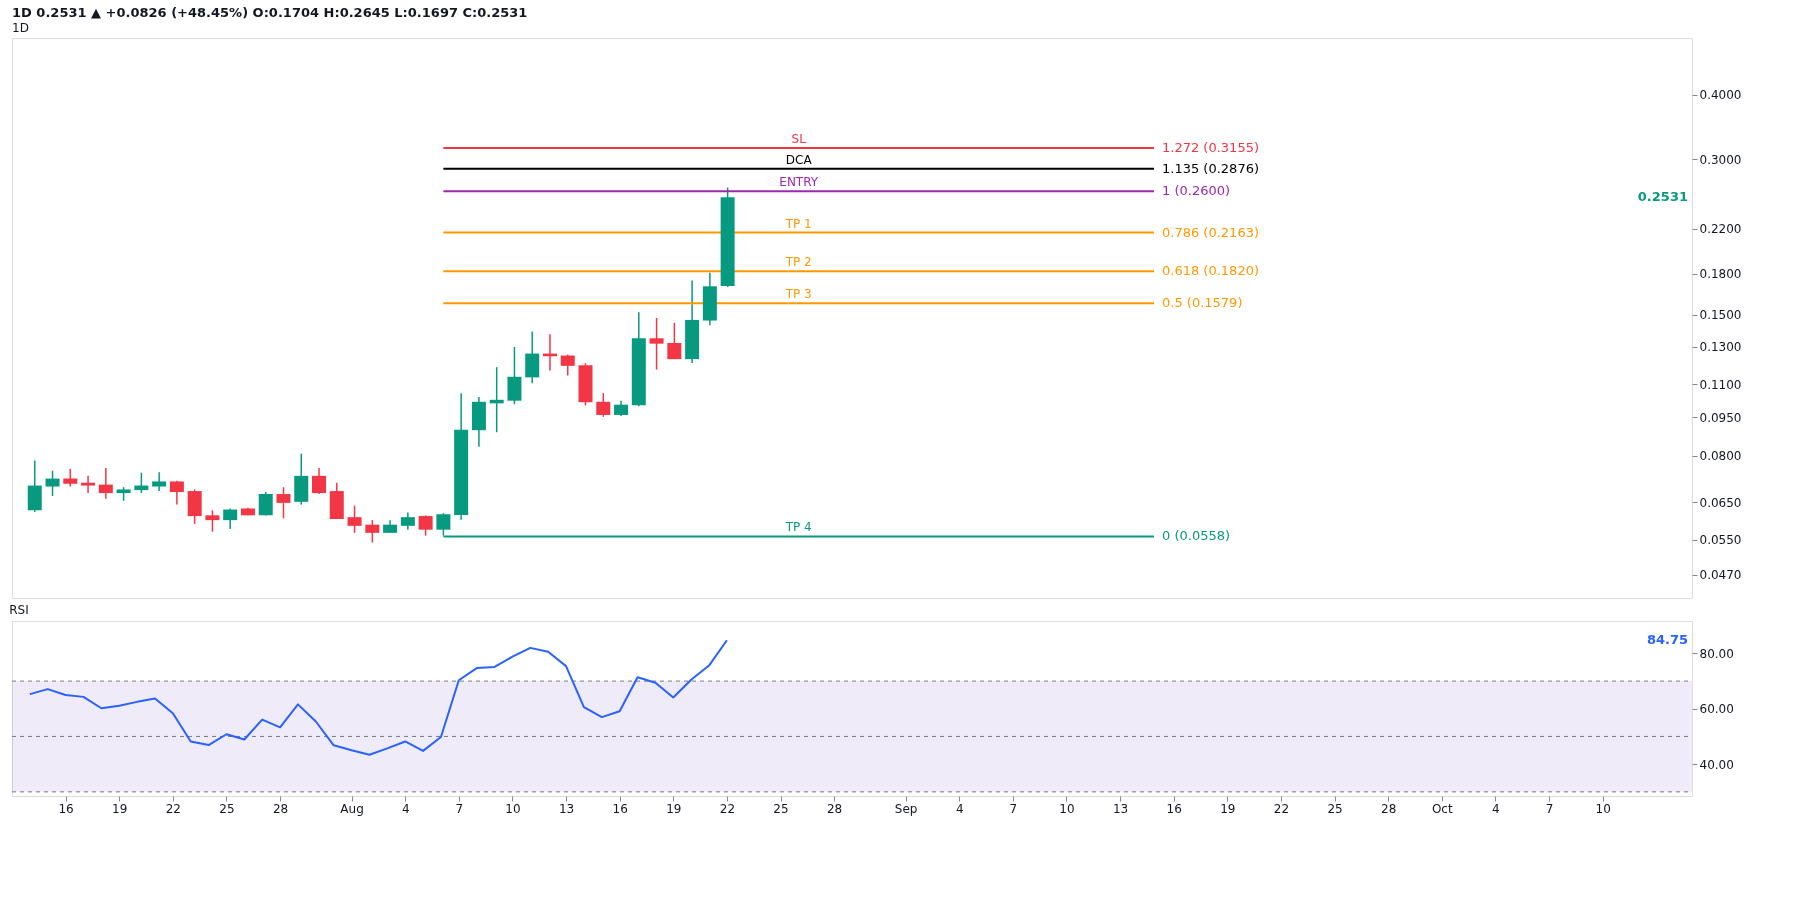 Image resolution: width=1820 pixels, height=900 pixels. Describe the element at coordinates (798, 262) in the screenshot. I see `series-label: TP 2` at that location.